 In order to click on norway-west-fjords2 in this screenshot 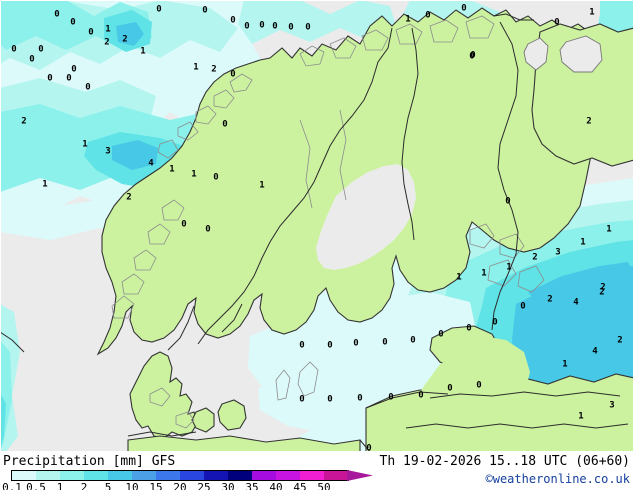, I will do `click(133, 284)`.